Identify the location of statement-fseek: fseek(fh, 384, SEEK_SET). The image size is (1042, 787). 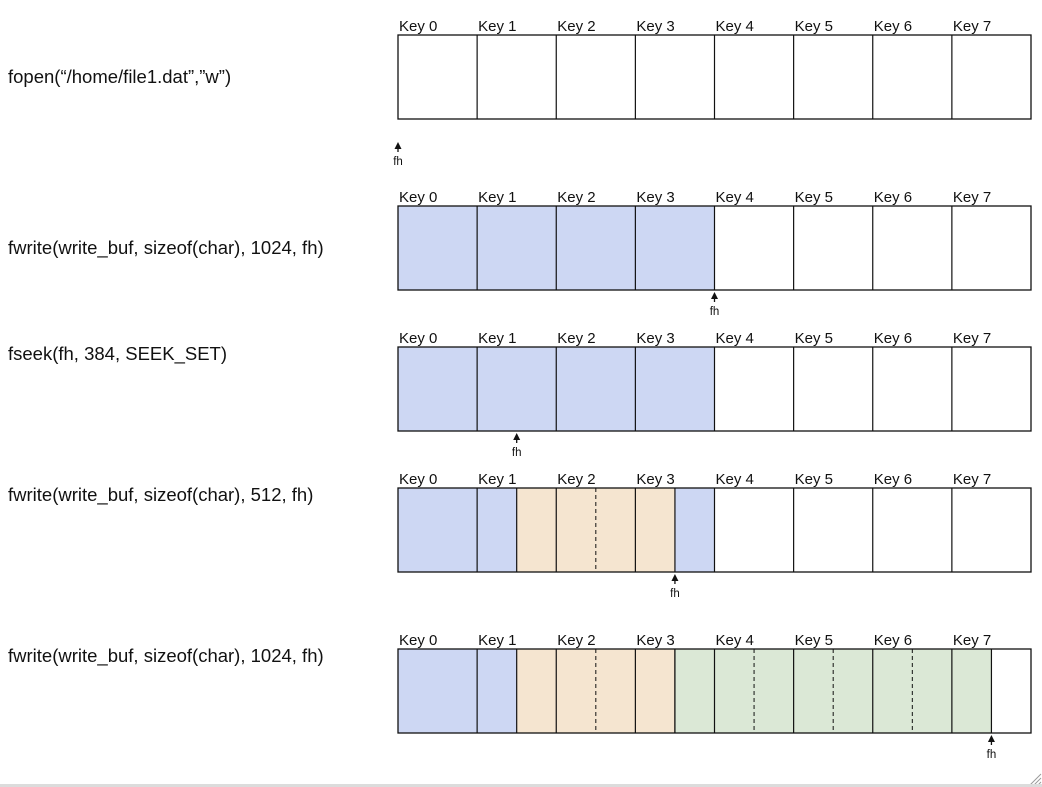
(117, 354).